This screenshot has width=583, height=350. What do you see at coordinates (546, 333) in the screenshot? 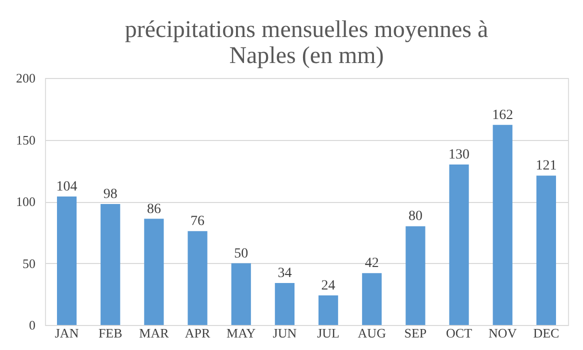
I see `x-tick-label: DEC` at bounding box center [546, 333].